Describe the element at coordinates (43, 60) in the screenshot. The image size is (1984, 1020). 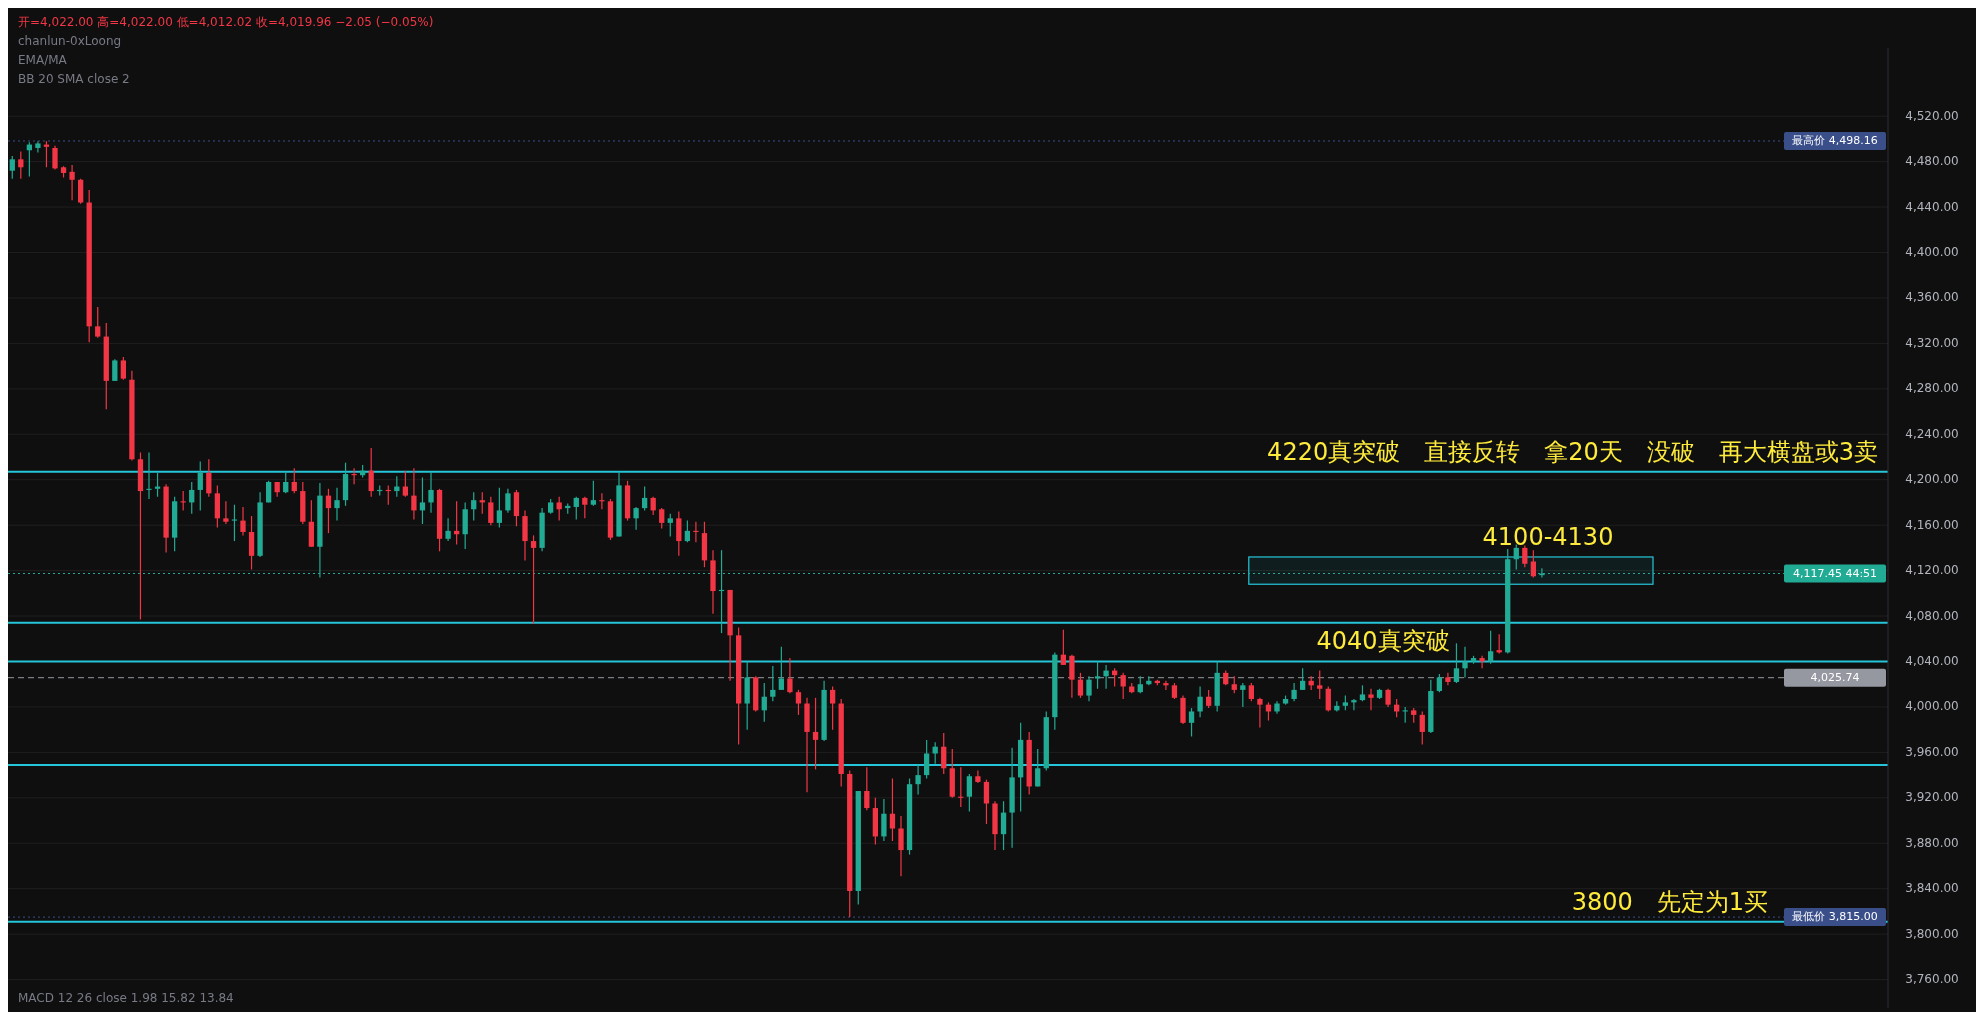
I see `annotation: EMA/MA` at that location.